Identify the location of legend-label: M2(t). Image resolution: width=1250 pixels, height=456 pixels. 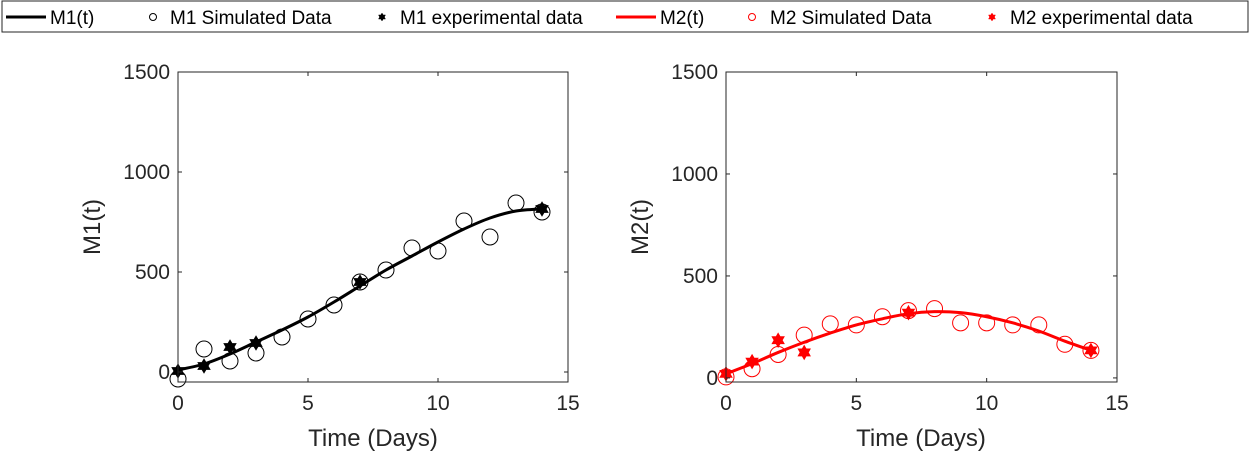
(682, 18).